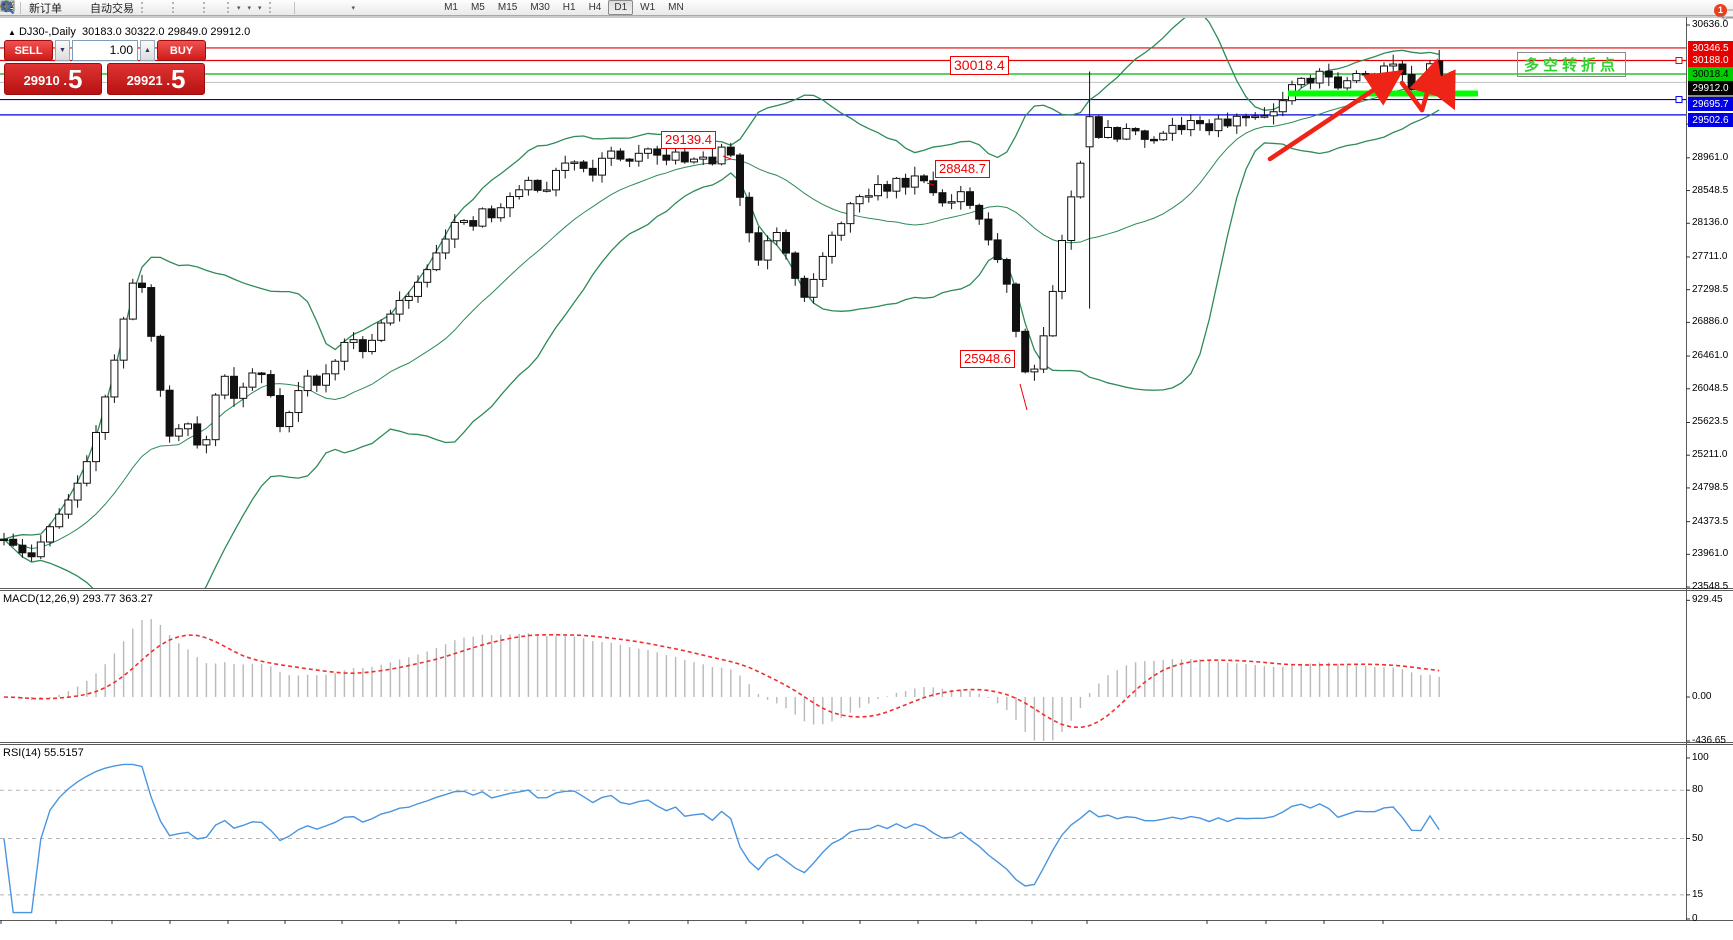  I want to click on buy-price-pip: 5, so click(178, 79).